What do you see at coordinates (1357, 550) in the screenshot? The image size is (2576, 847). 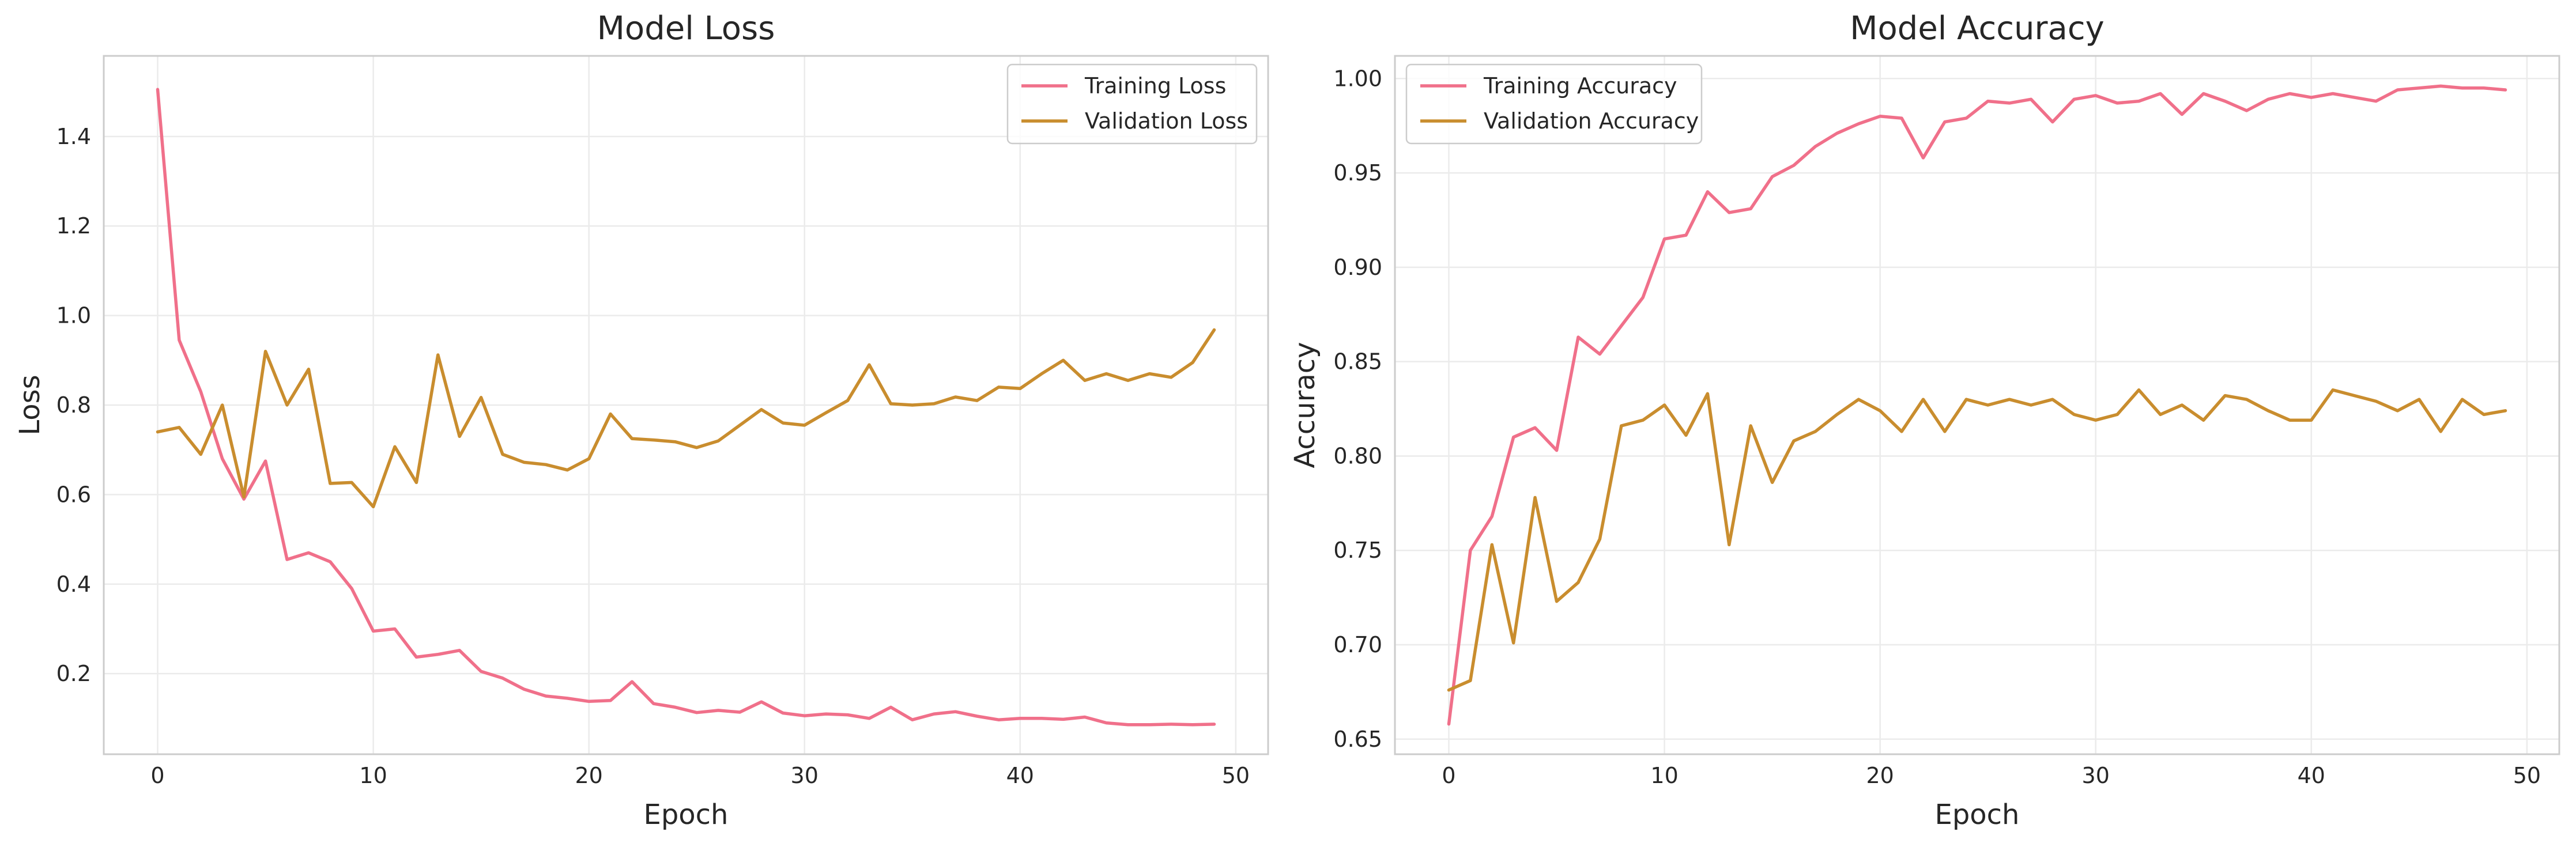 I see `accuracy-y-tick-label: 0.75` at bounding box center [1357, 550].